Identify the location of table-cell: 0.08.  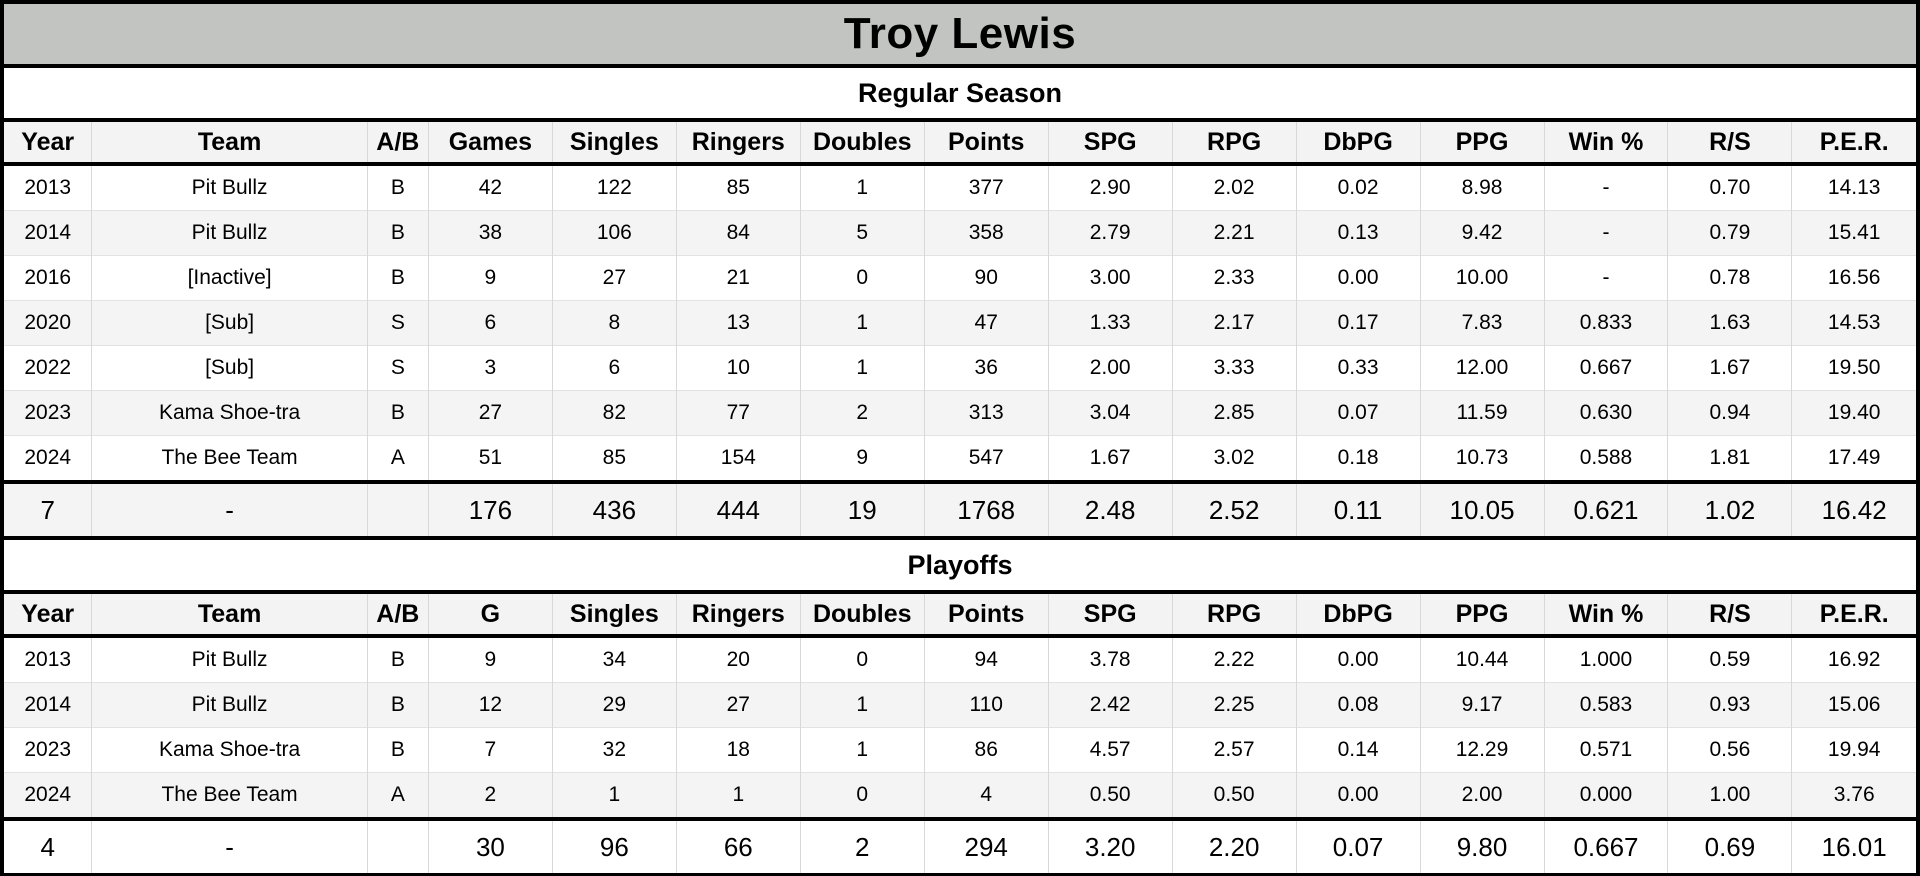
(1358, 705).